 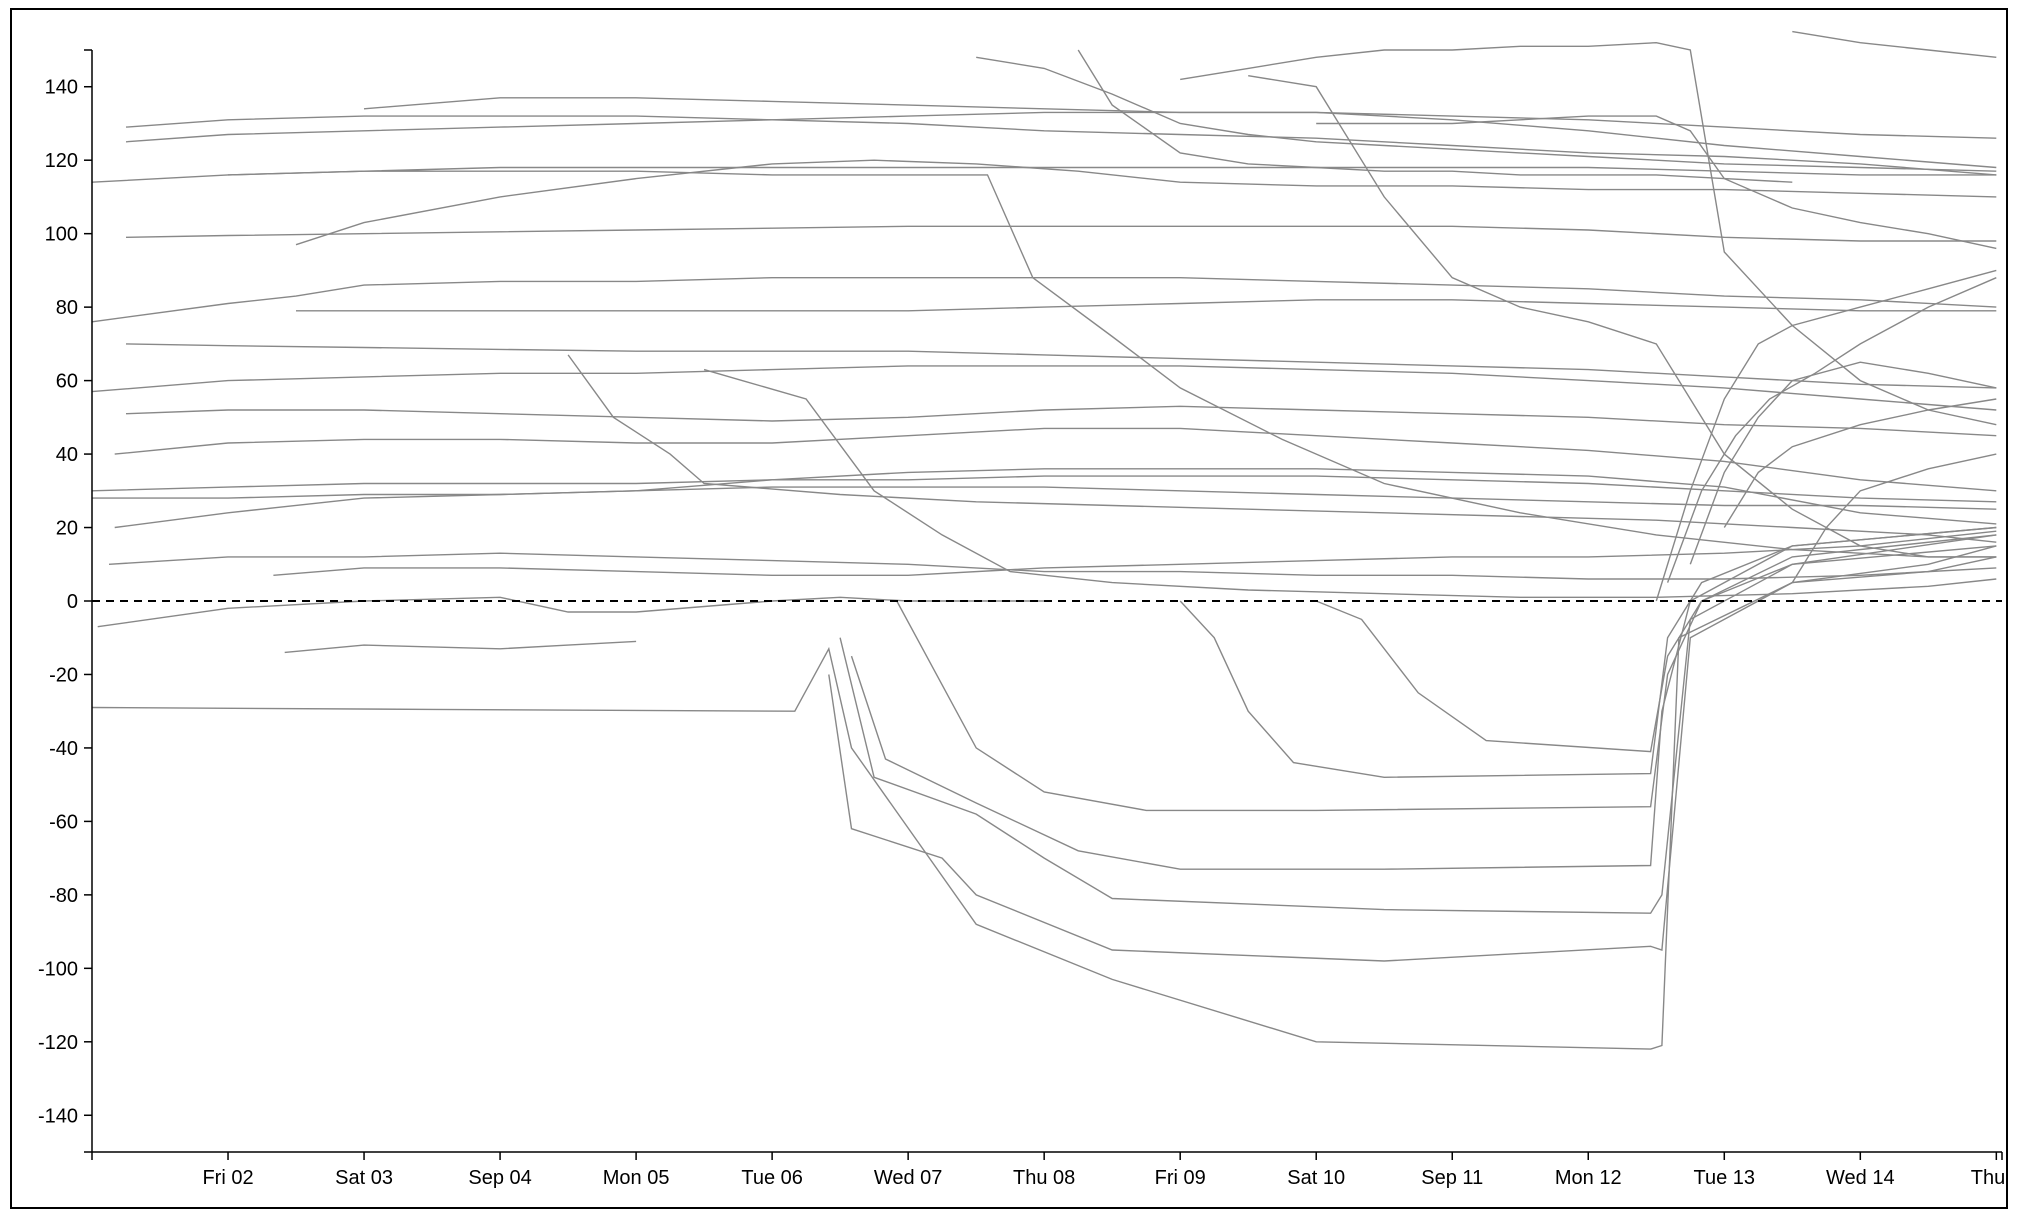 I want to click on x-tick-label: Tue 13, so click(x=1725, y=1178).